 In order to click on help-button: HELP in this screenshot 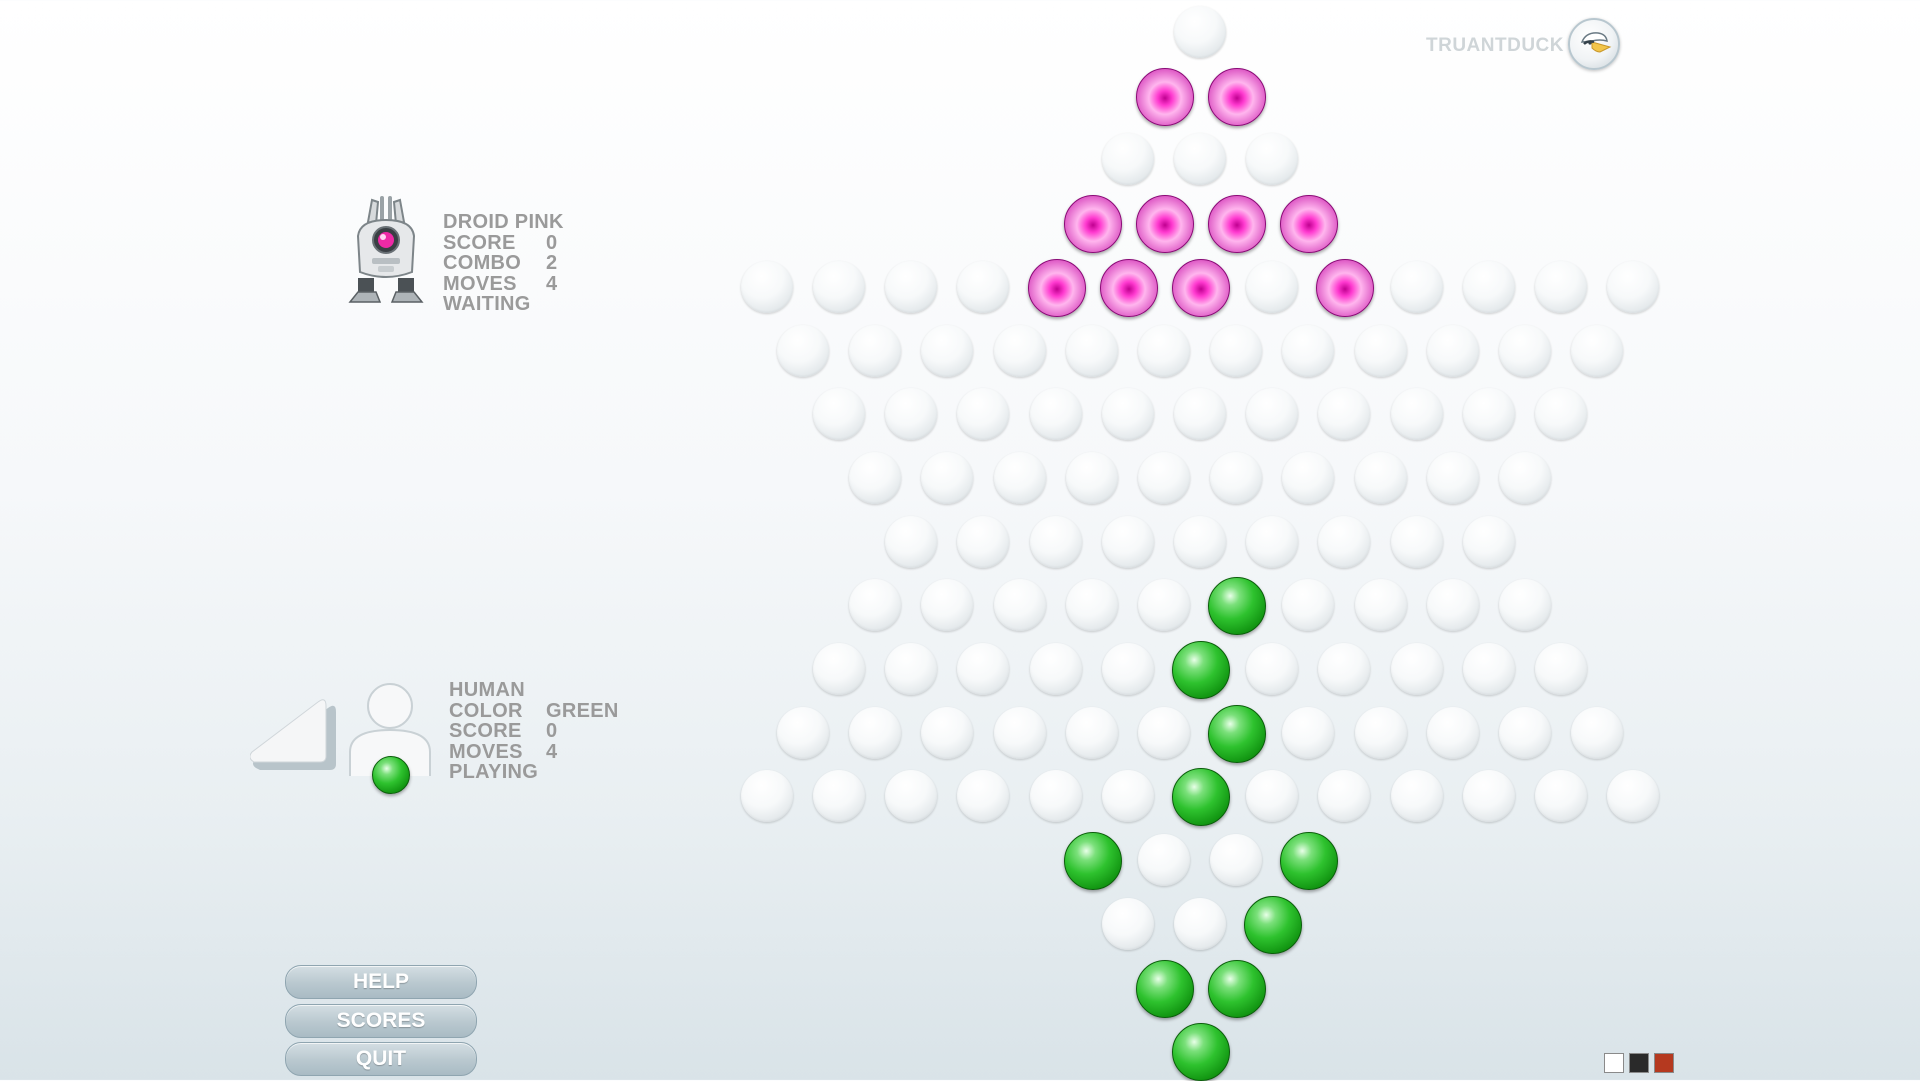, I will do `click(381, 982)`.